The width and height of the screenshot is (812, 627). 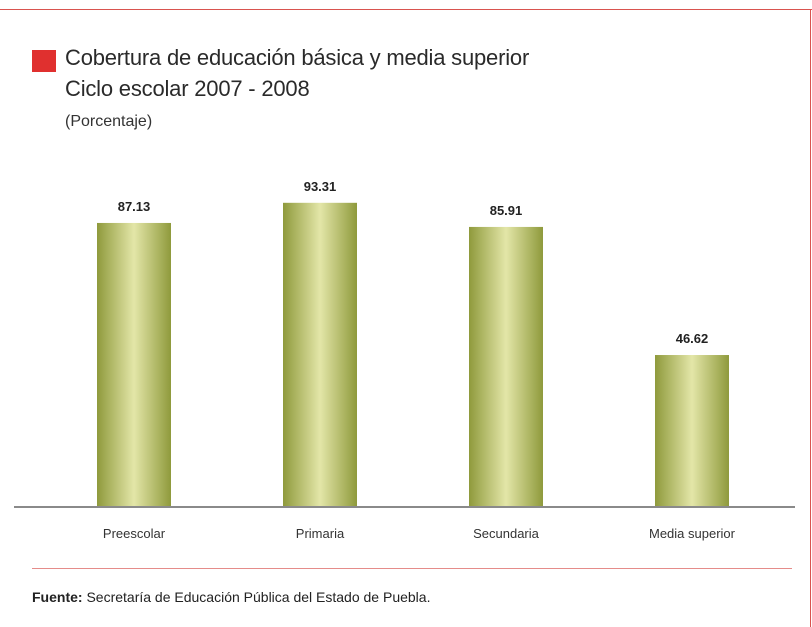 What do you see at coordinates (134, 206) in the screenshot?
I see `value-label: 87.13` at bounding box center [134, 206].